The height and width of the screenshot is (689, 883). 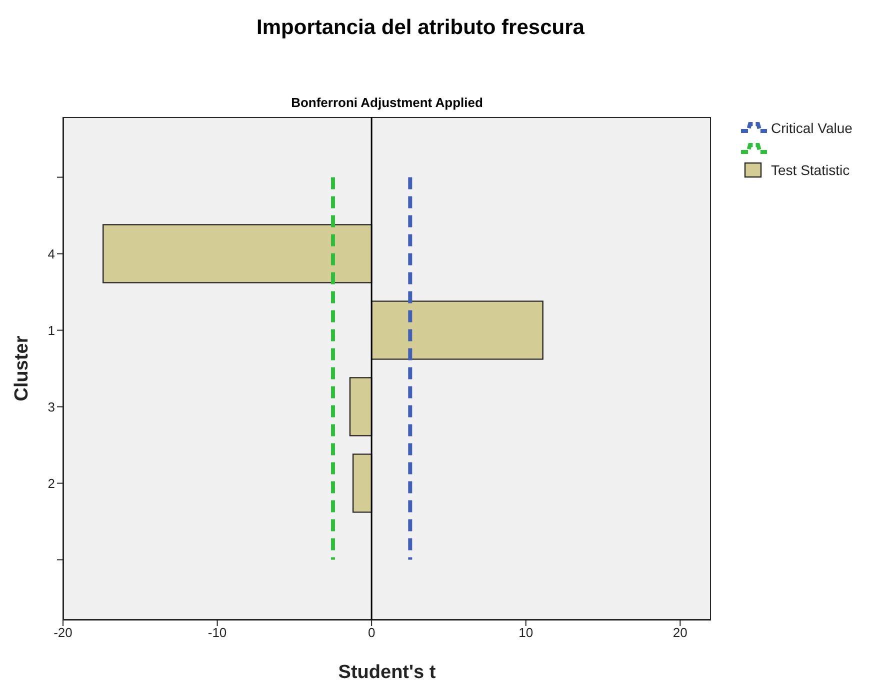 I want to click on y-tick-label: 1, so click(x=51, y=330).